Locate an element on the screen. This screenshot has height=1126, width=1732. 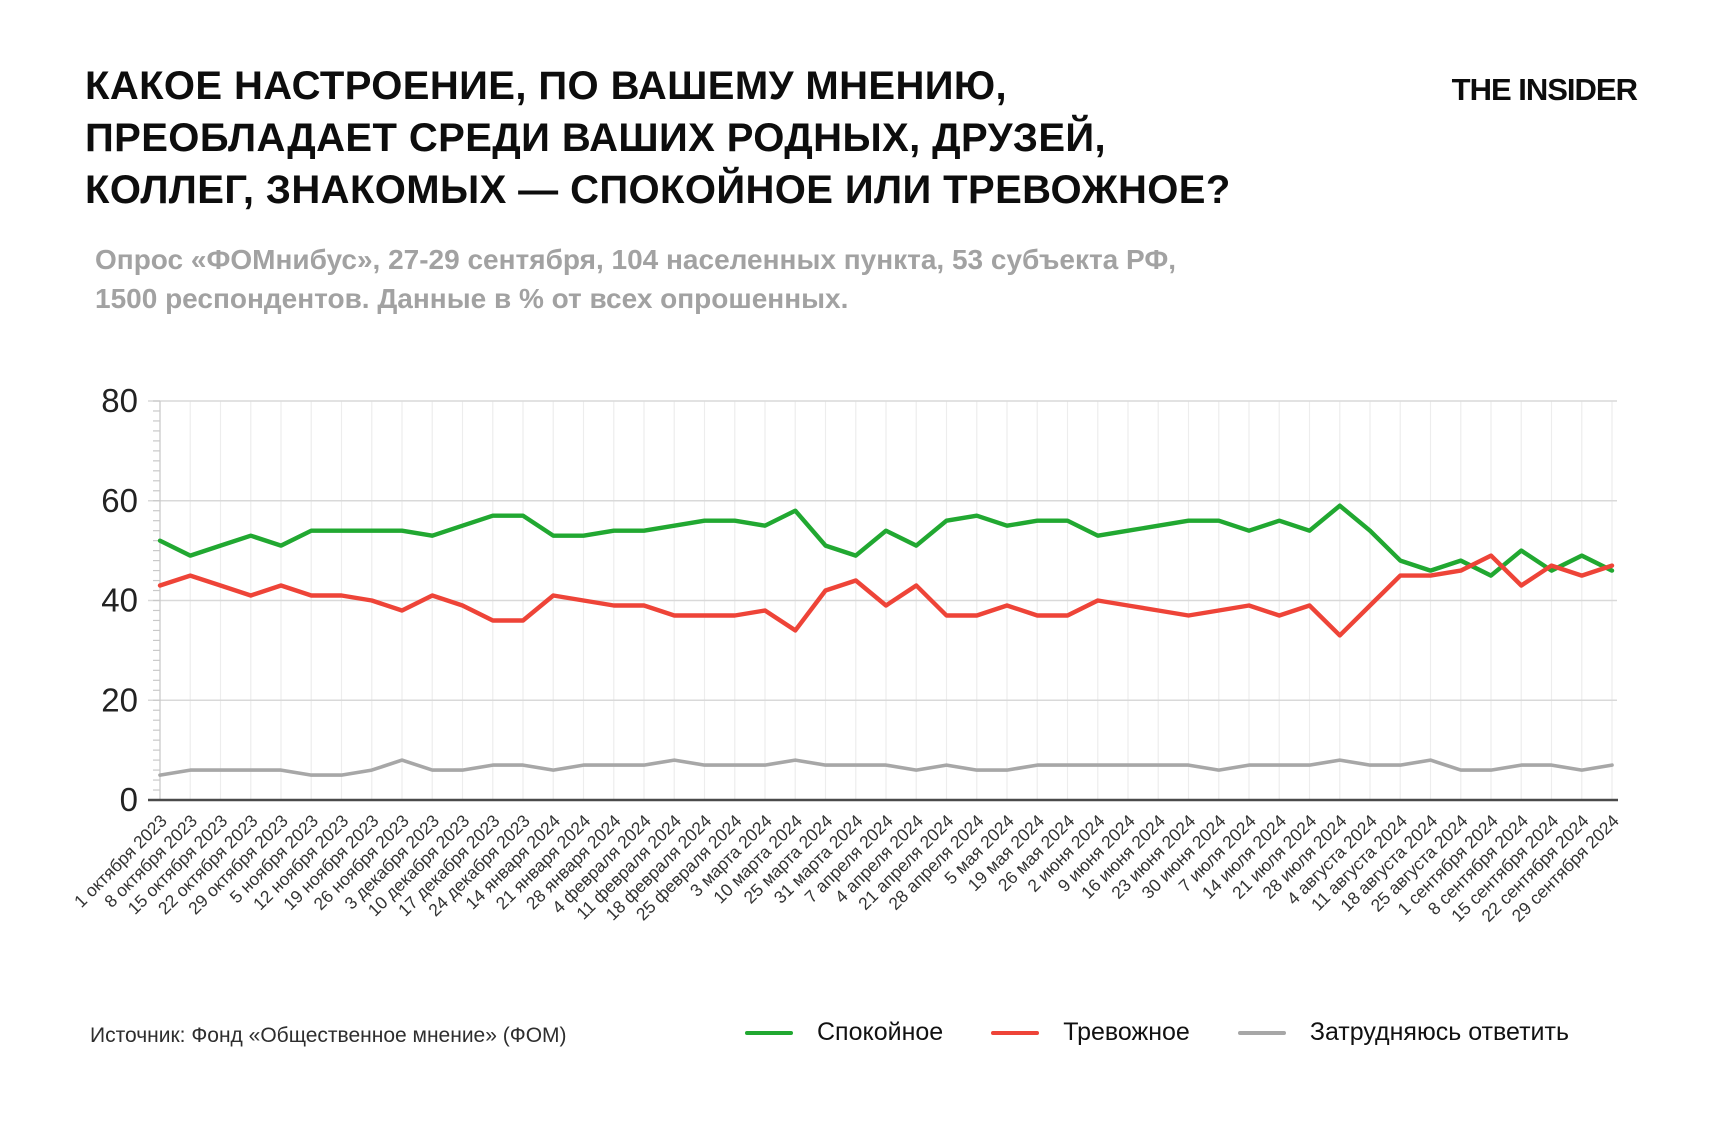
legend-item-undecided: Затрудняюсь ответить is located at coordinates (1403, 1032).